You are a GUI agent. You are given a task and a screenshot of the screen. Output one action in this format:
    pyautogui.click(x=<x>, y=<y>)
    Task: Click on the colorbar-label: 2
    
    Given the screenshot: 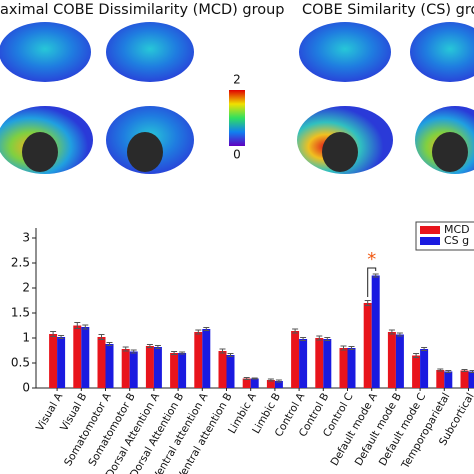 What is the action you would take?
    pyautogui.click(x=237, y=80)
    